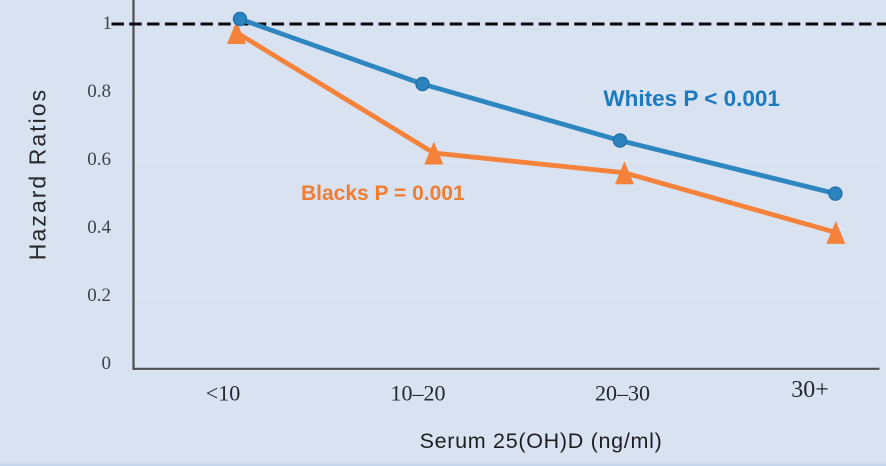  Describe the element at coordinates (223, 393) in the screenshot. I see `svg-text: <10` at that location.